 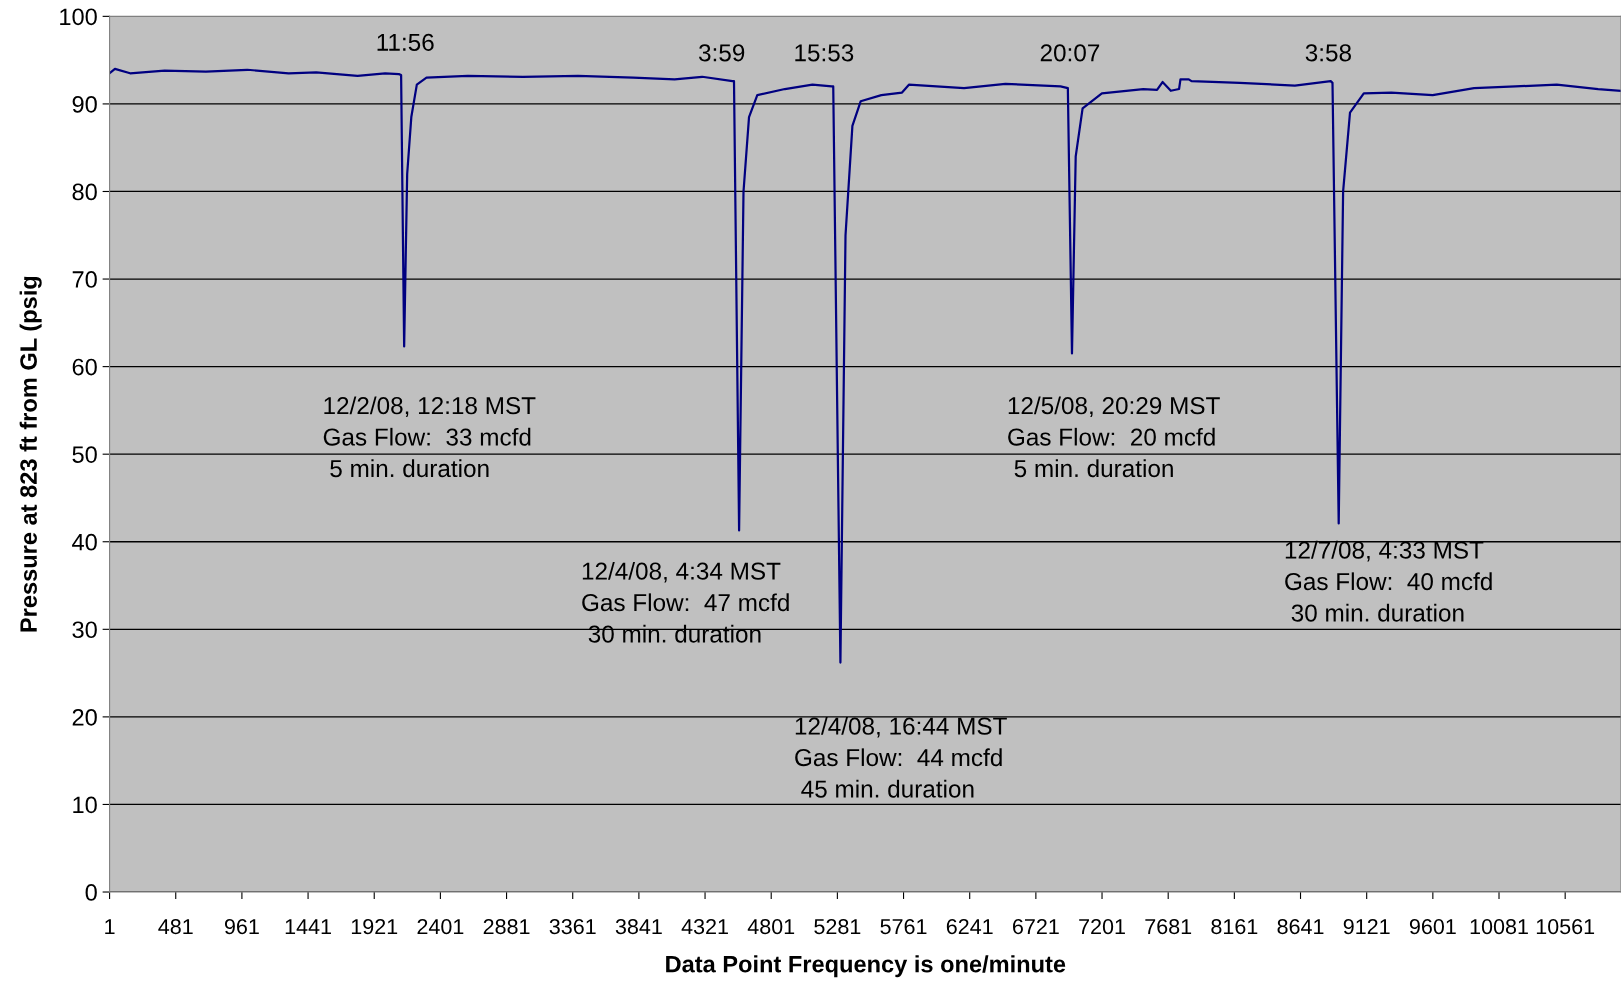 I want to click on y-tick-label: 60, so click(x=84, y=367).